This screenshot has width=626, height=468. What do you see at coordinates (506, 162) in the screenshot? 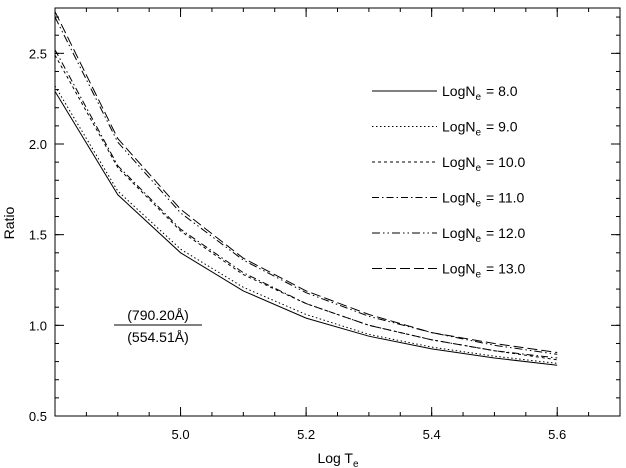
I see `legend-value: = 10.0` at bounding box center [506, 162].